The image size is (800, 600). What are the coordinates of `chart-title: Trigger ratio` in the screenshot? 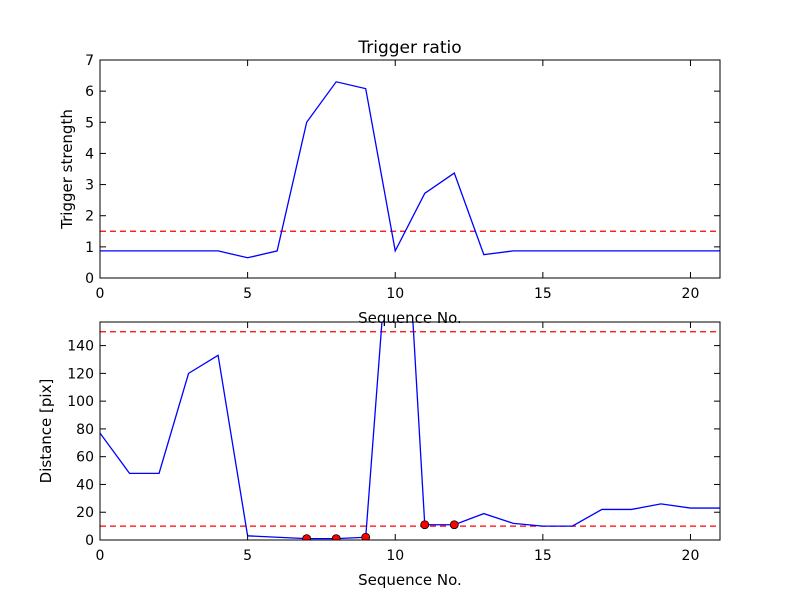 It's located at (409, 48).